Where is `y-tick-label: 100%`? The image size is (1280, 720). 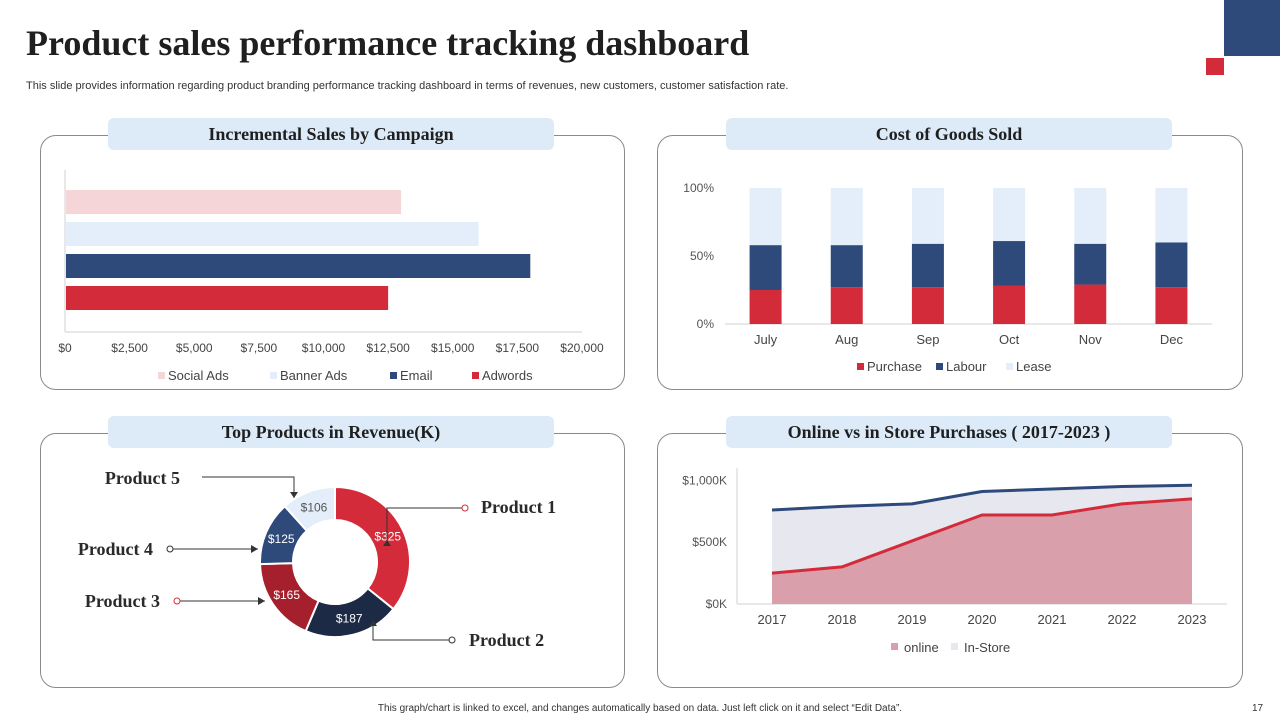 y-tick-label: 100% is located at coordinates (698, 188).